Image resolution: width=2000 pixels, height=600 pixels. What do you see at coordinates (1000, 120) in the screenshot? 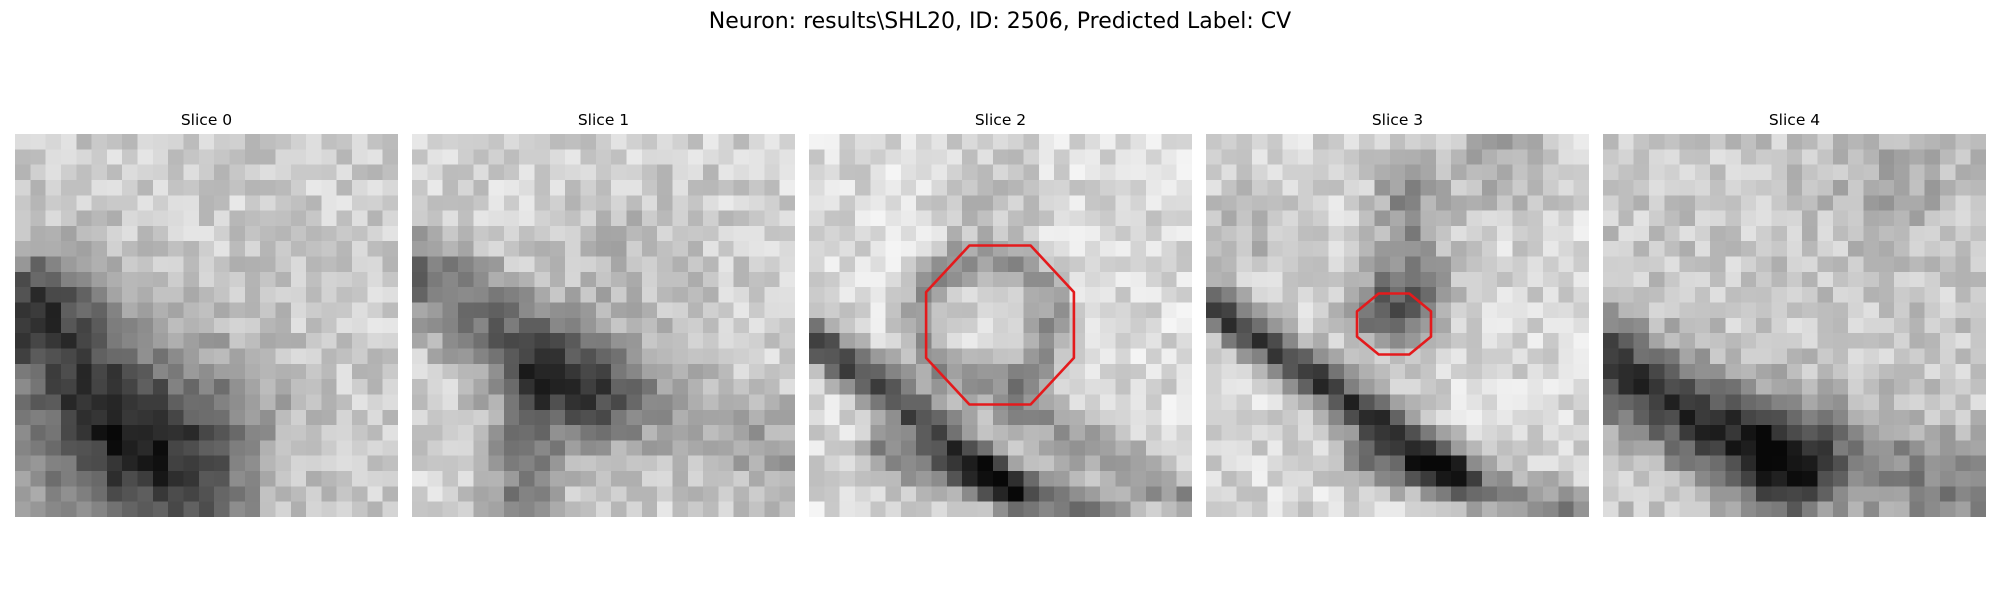
I see `slice-title: Slice 2` at bounding box center [1000, 120].